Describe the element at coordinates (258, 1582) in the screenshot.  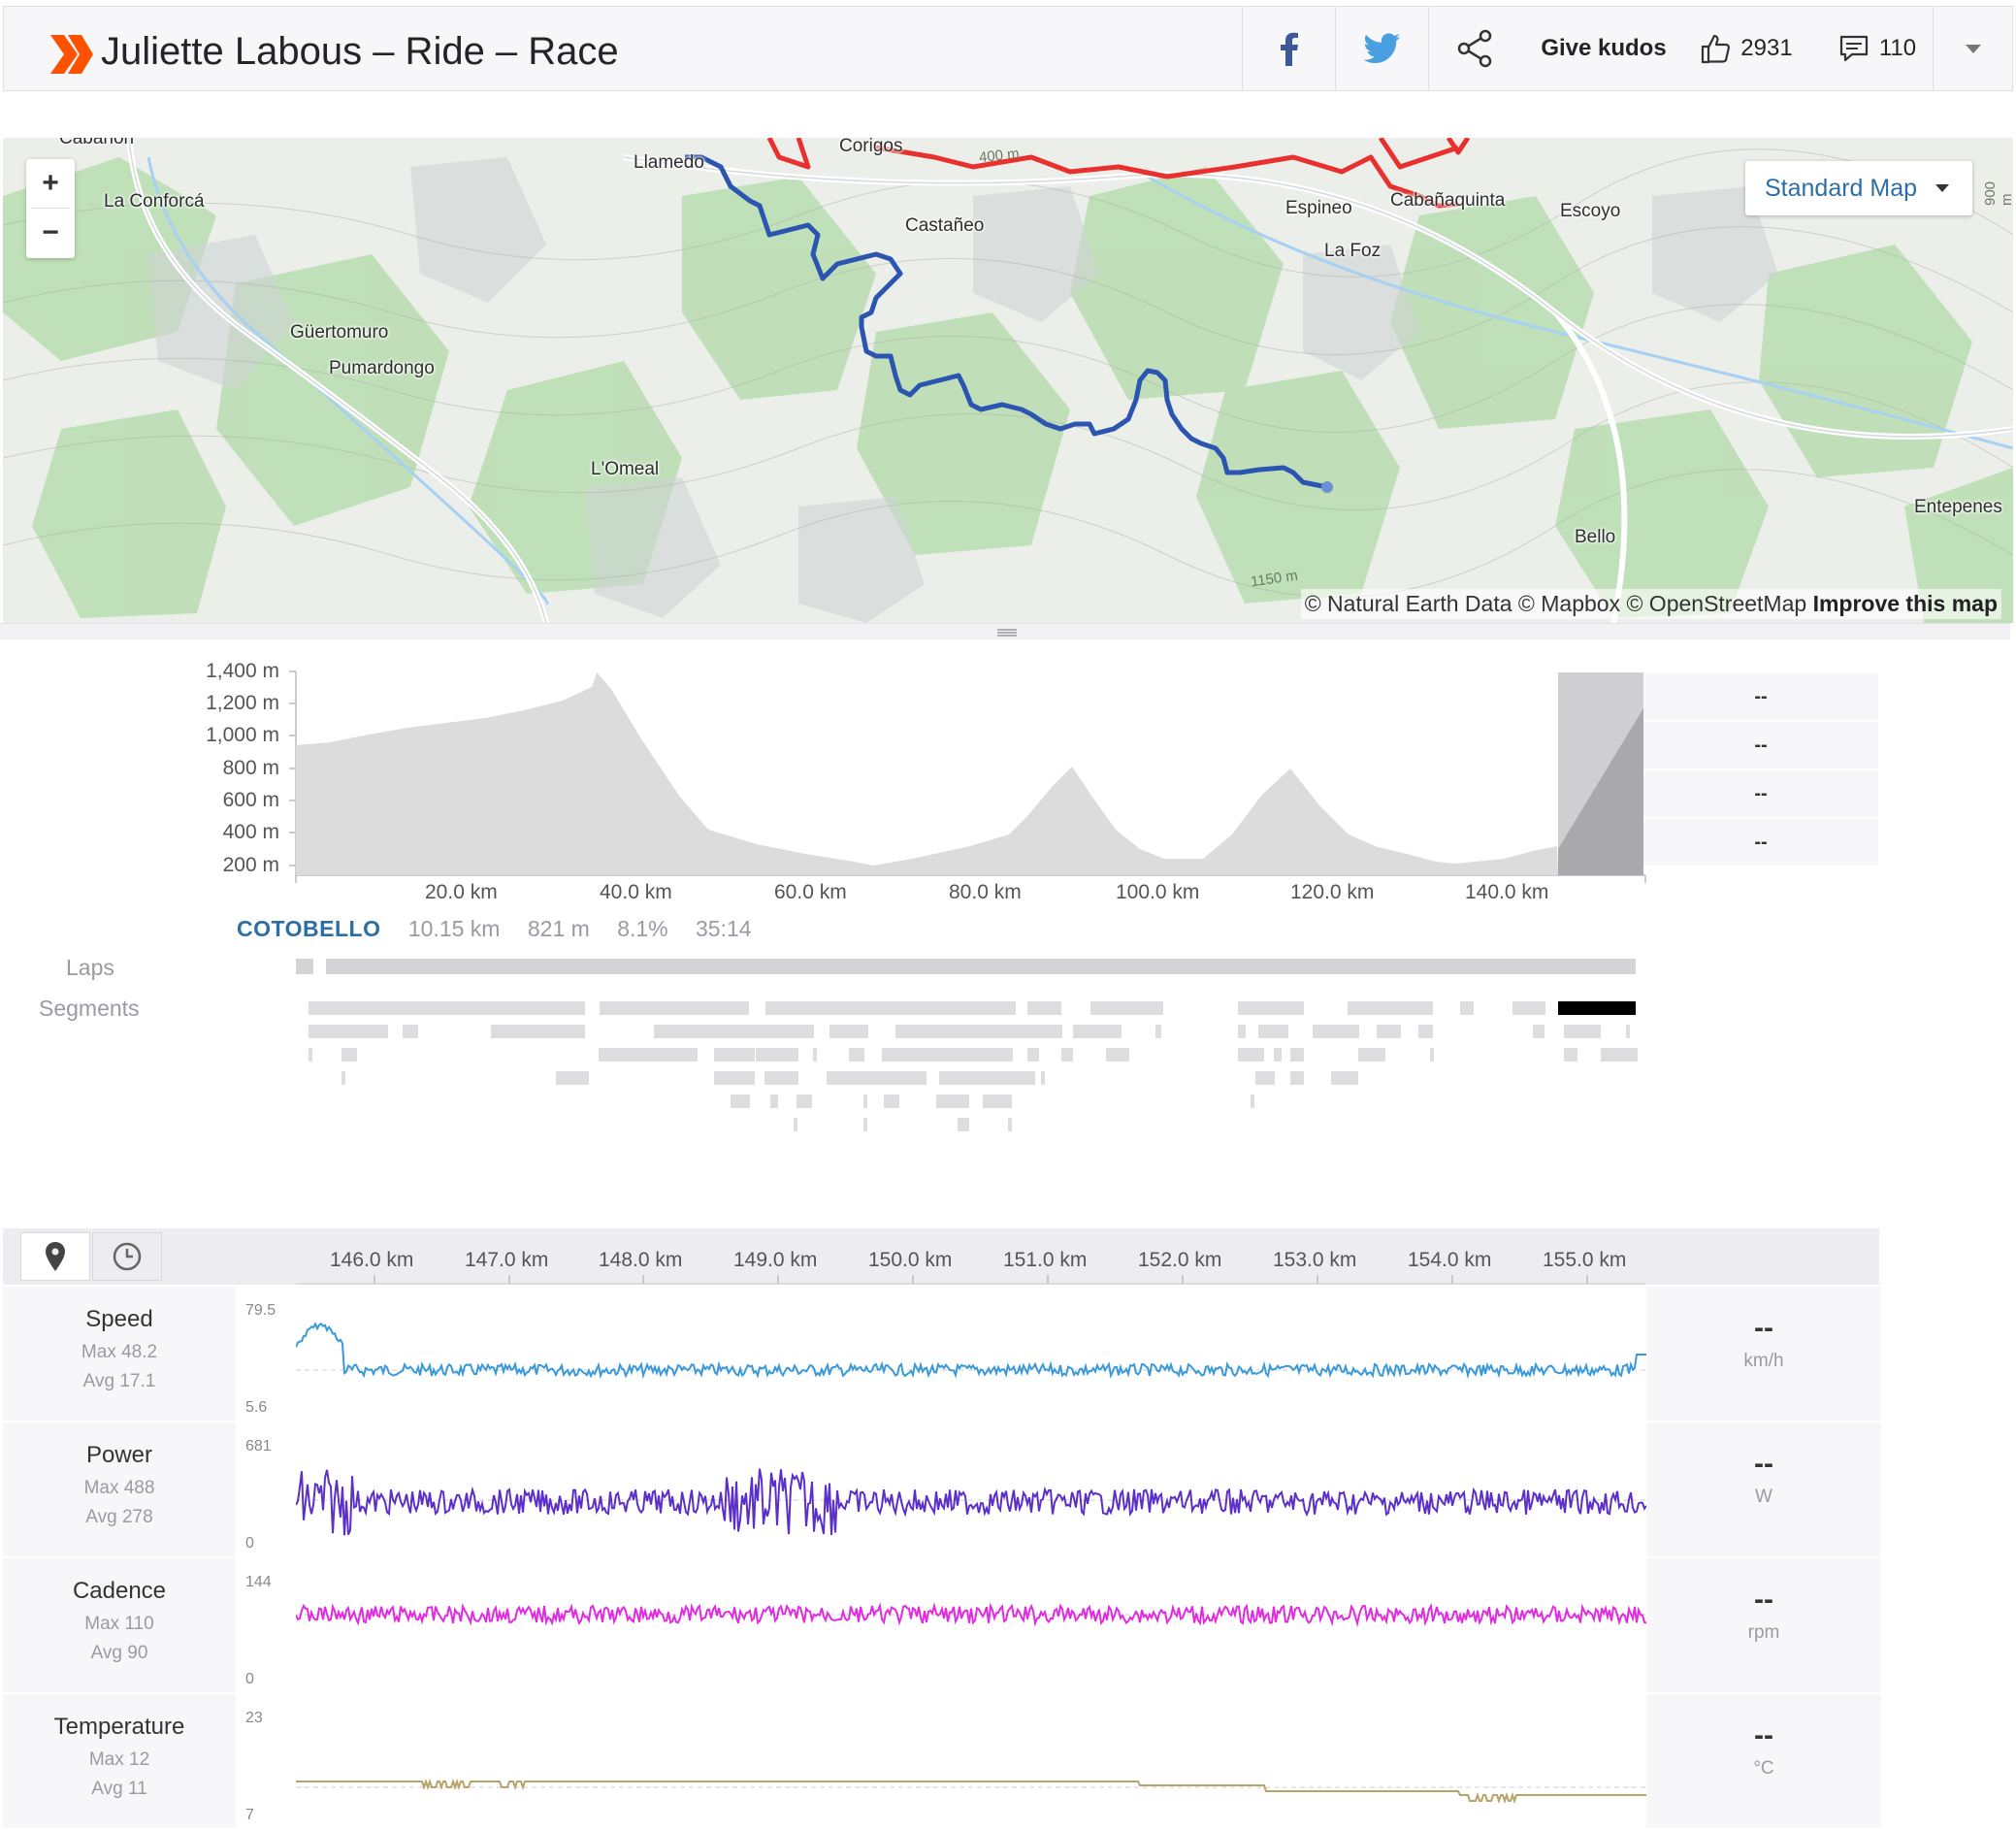
I see `stream-y-max: 144` at that location.